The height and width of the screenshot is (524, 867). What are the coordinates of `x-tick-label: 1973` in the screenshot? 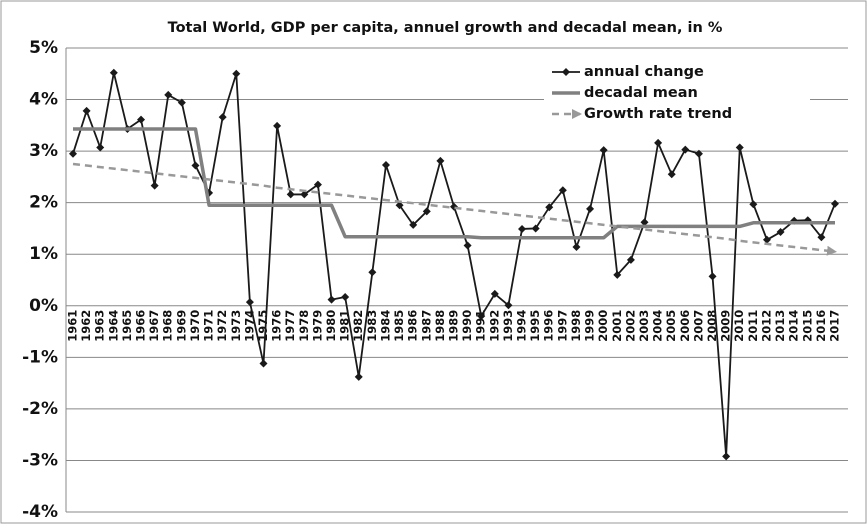 It's located at (236, 326).